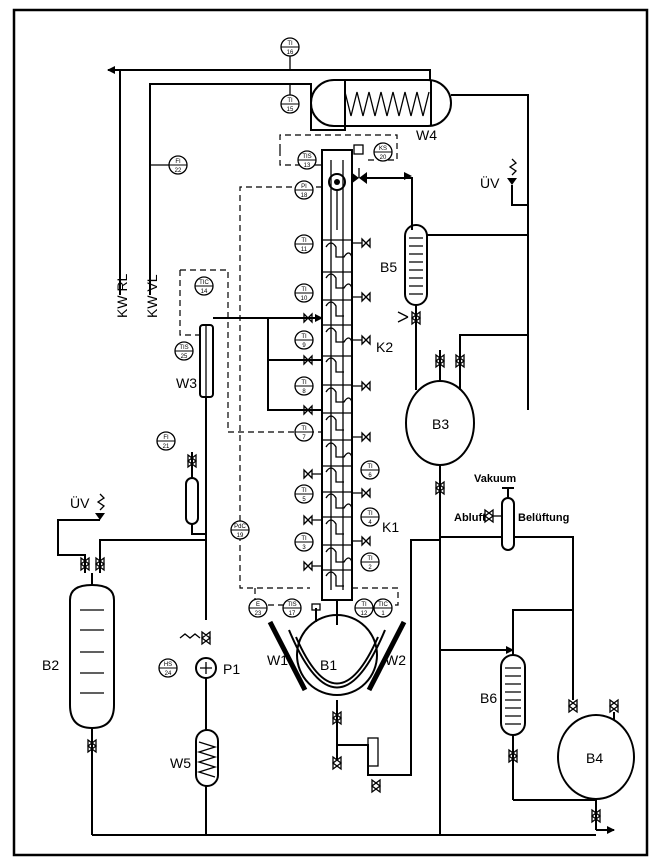 The image size is (661, 863). What do you see at coordinates (178, 171) in the screenshot?
I see `instrument-number: 22` at bounding box center [178, 171].